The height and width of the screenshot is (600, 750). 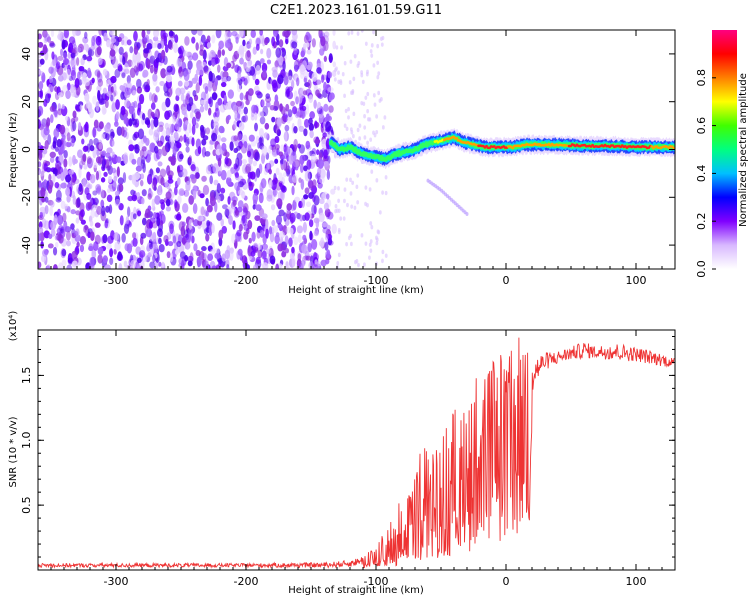 What do you see at coordinates (701, 269) in the screenshot?
I see `colorbar-tick-label: 0.0` at bounding box center [701, 269].